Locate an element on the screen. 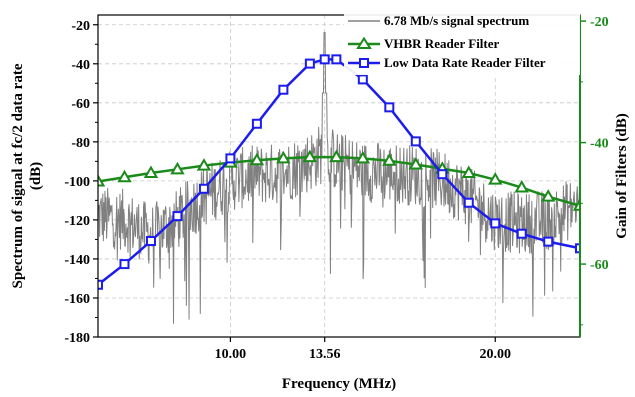 The height and width of the screenshot is (397, 635). left-axis-tick-label: -100 is located at coordinates (77, 182).